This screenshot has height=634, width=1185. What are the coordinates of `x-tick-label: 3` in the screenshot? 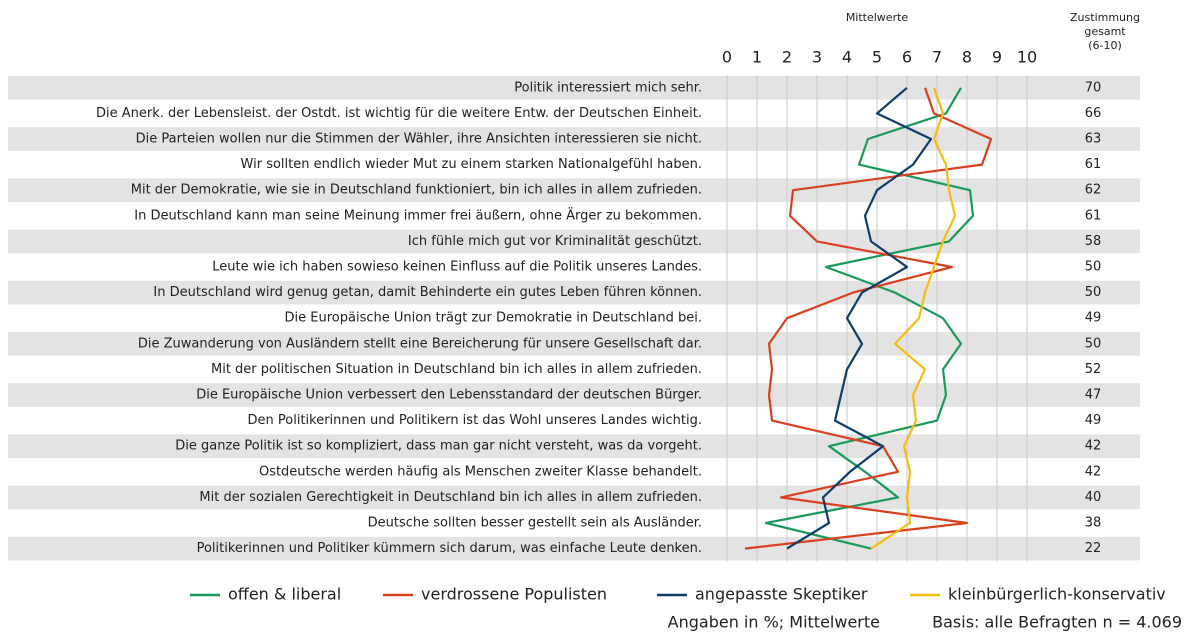 It's located at (817, 57).